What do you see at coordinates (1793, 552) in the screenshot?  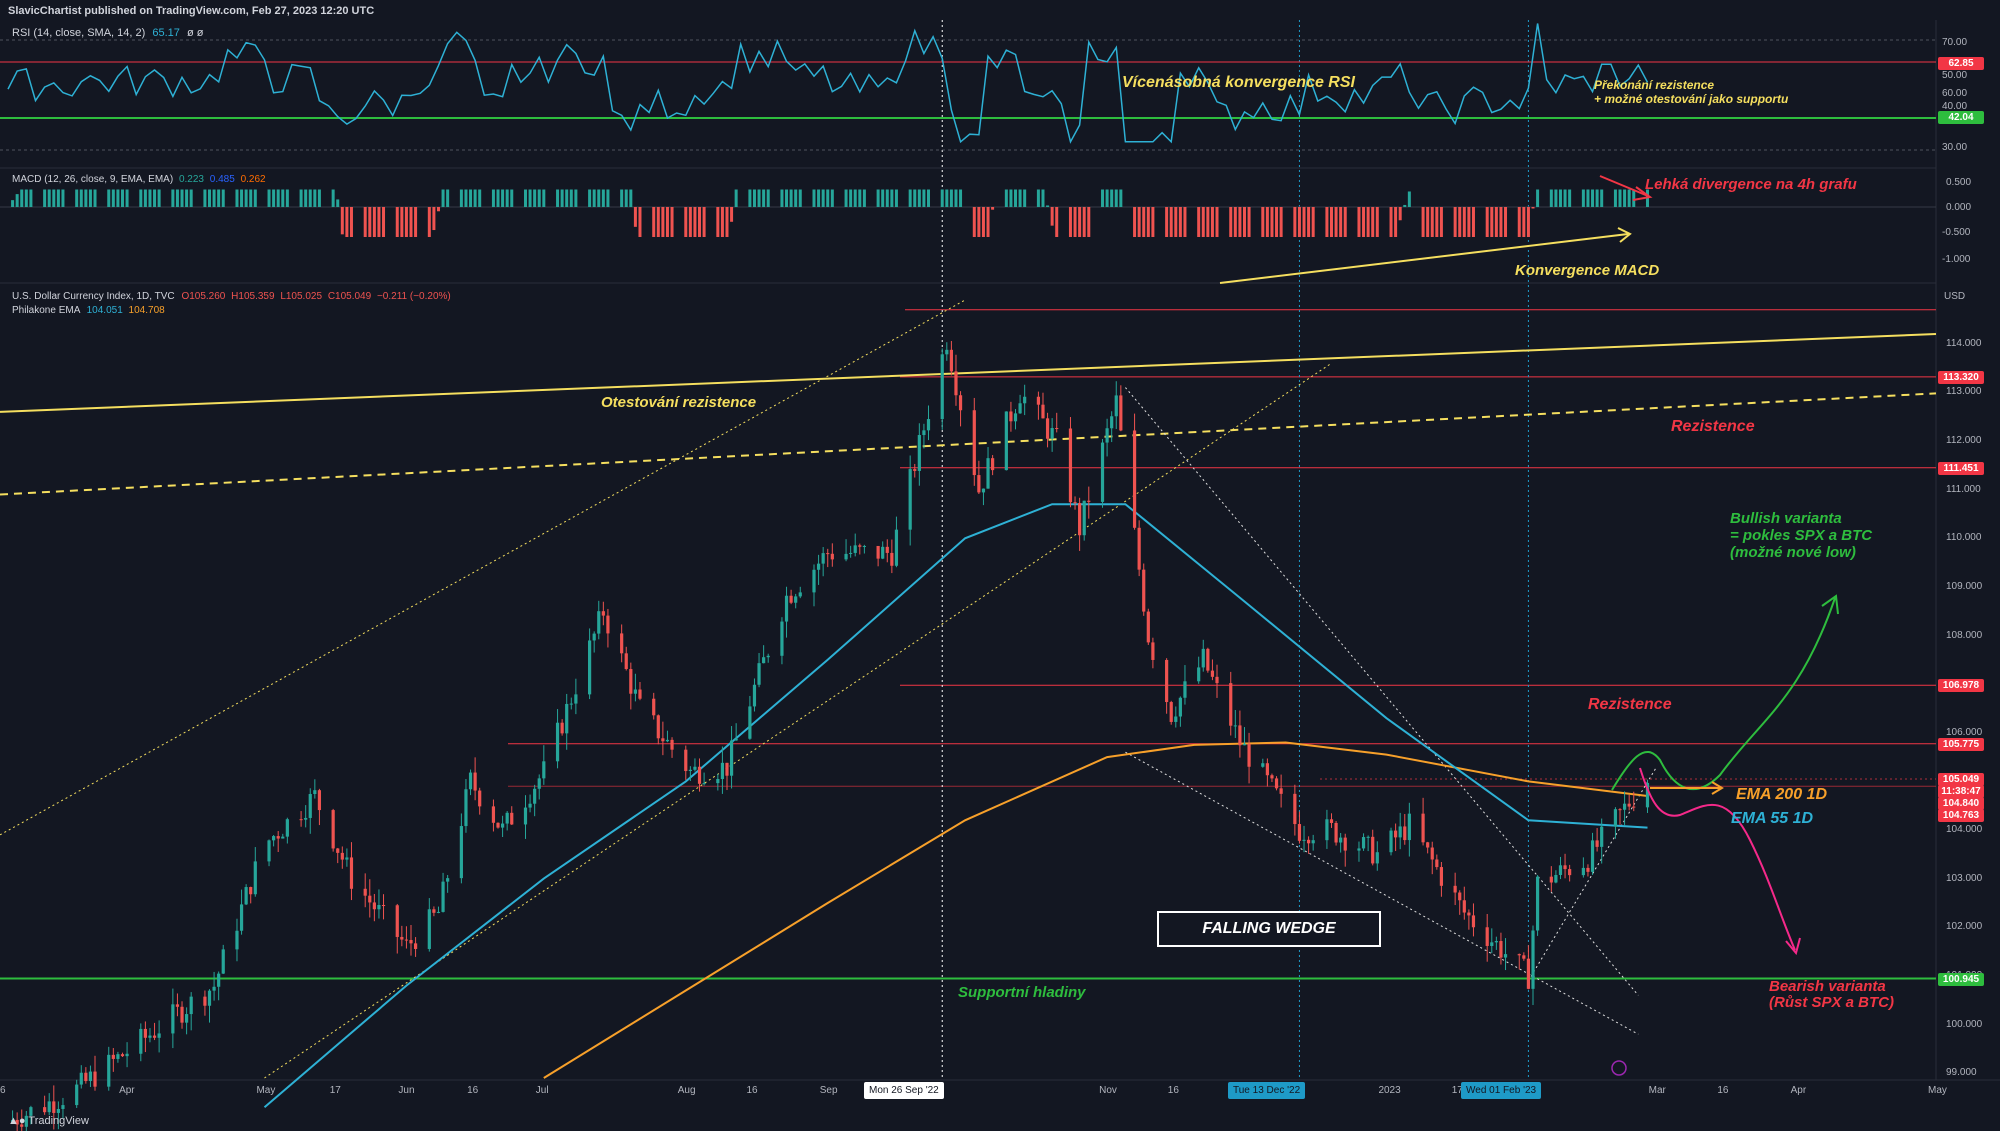 I see `annotation-bullish-3: (možné nové low)` at bounding box center [1793, 552].